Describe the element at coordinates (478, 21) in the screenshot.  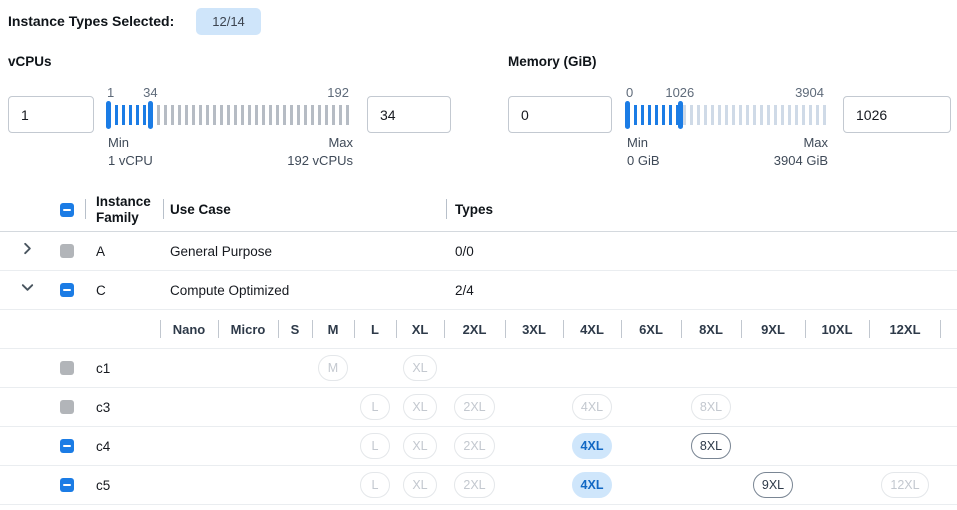
I see `selection-summary-bar: Instance Types Selected: 12/14` at that location.